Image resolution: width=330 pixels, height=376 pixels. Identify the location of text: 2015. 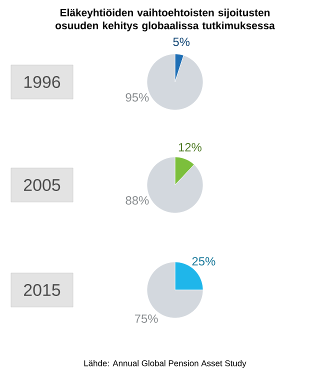
(42, 290).